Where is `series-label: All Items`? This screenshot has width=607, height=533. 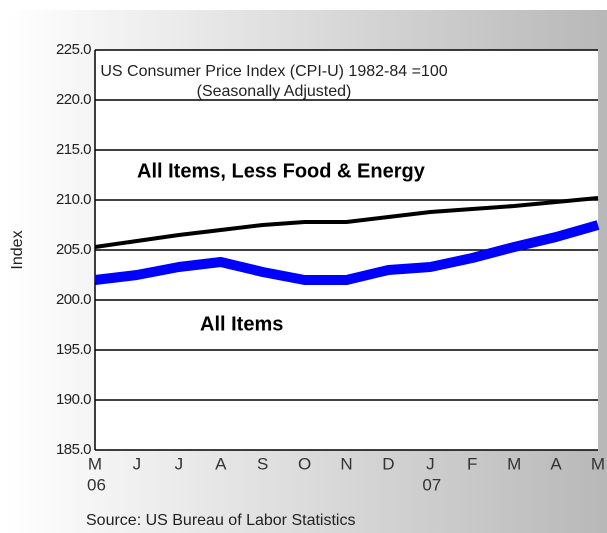 series-label: All Items is located at coordinates (241, 324).